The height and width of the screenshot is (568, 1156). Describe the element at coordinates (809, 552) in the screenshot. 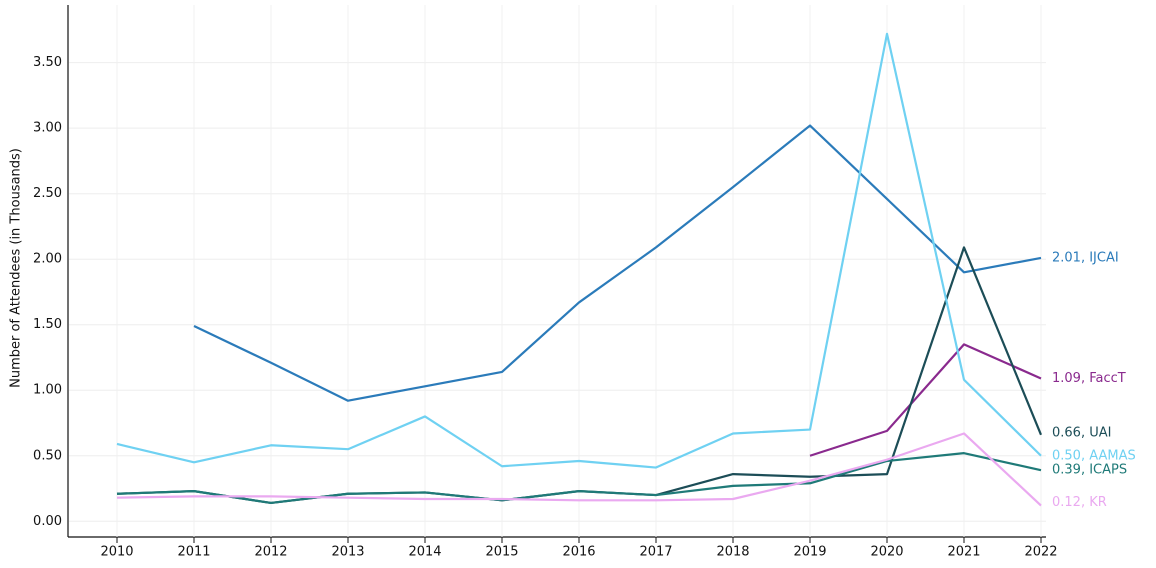

I see `x-tick-label: 2019` at that location.